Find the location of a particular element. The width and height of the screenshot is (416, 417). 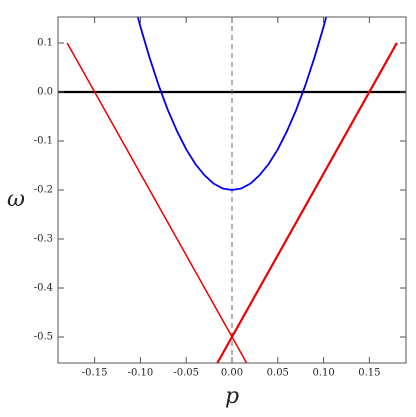

x-tick-label: -0.05 is located at coordinates (186, 373).